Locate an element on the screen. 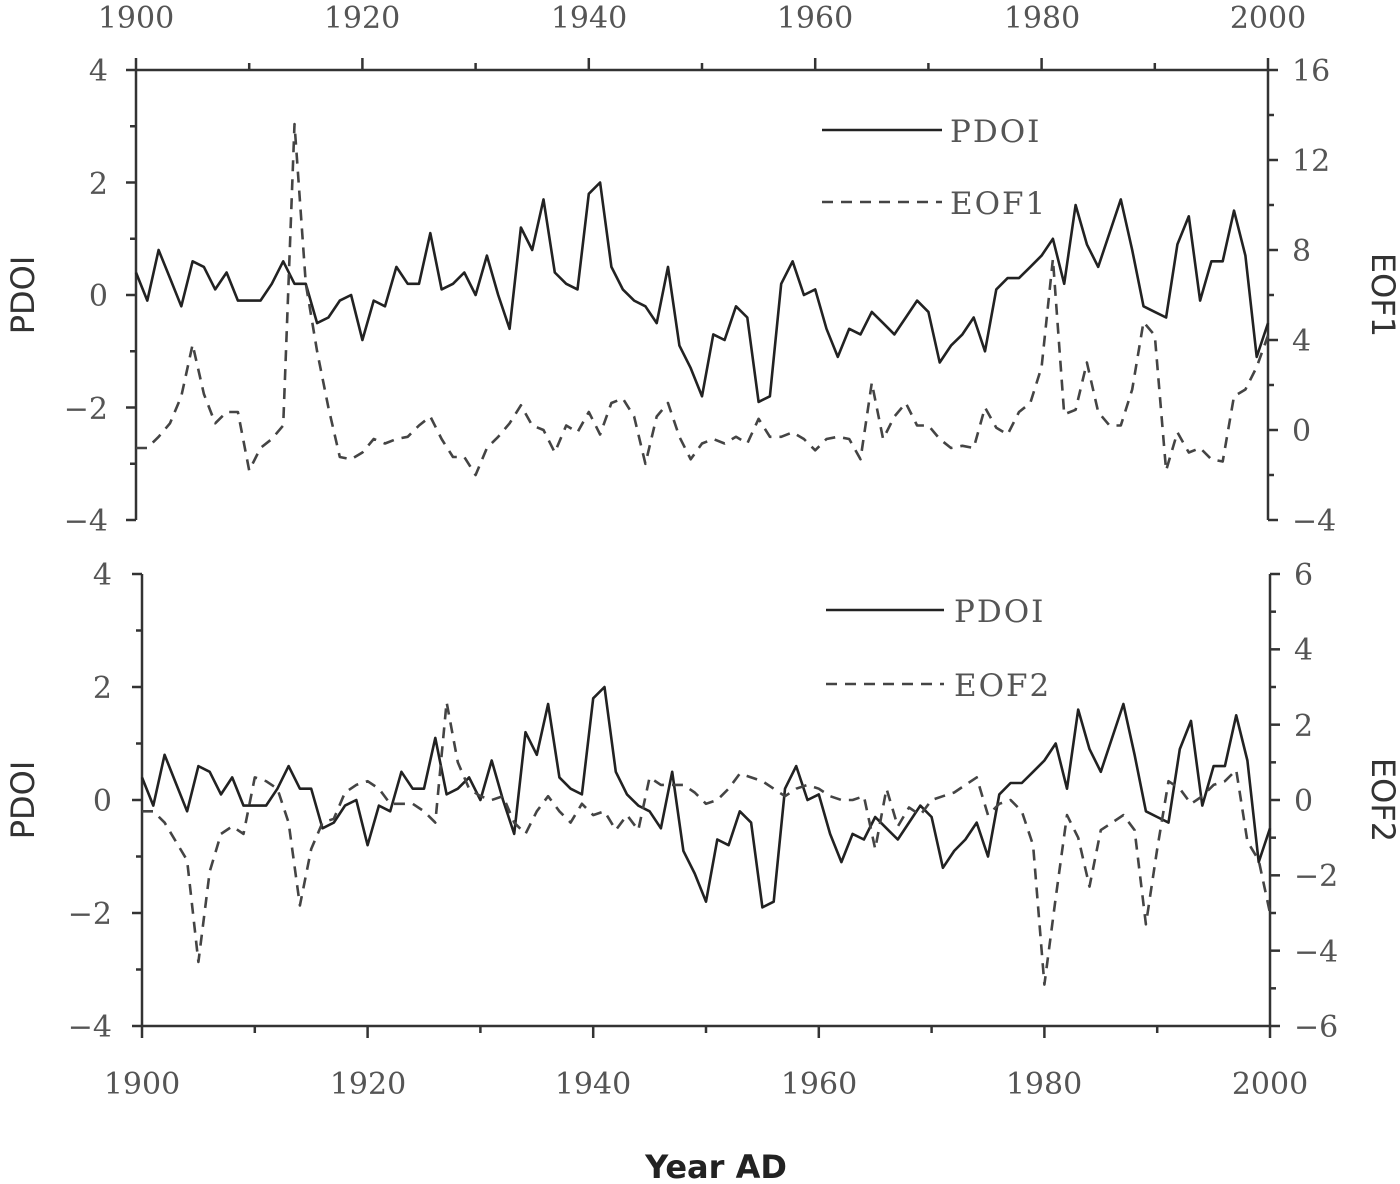 The height and width of the screenshot is (1184, 1400). y2-tick-label: −2 is located at coordinates (1316, 876).